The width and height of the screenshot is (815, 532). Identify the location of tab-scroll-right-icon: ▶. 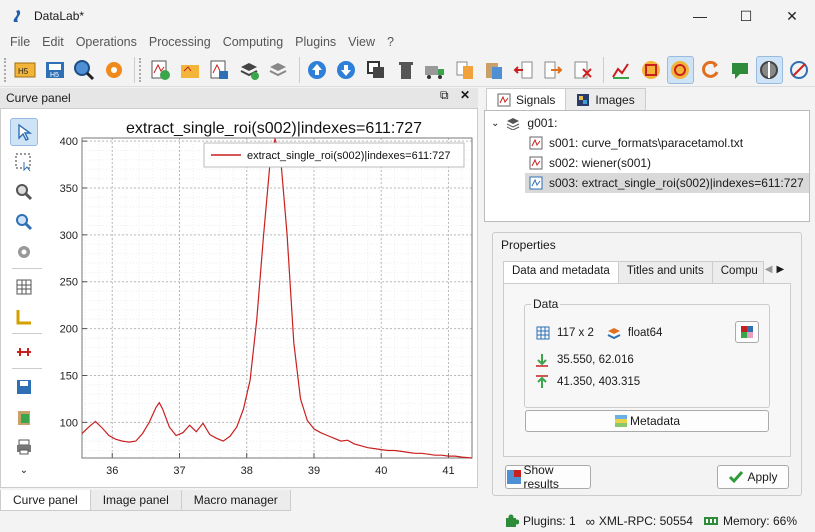
(780, 269).